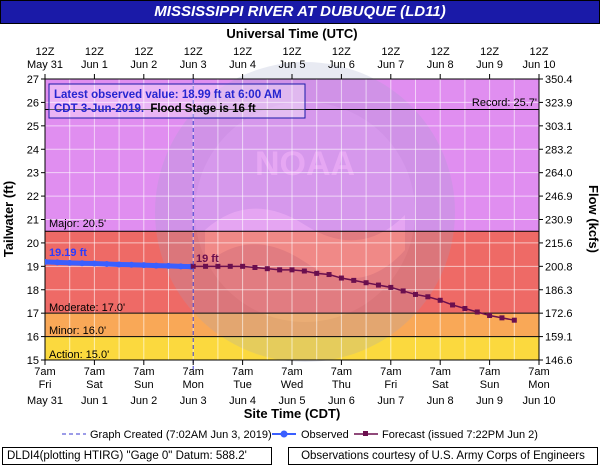  What do you see at coordinates (203, 109) in the screenshot?
I see `flood-stage-note: Flood Stage is 16 ft` at bounding box center [203, 109].